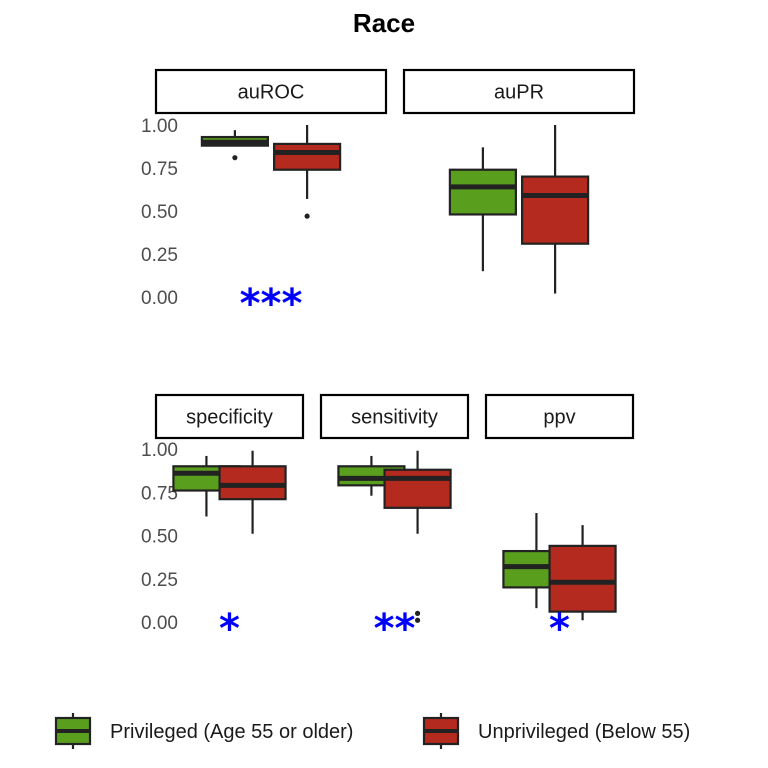  What do you see at coordinates (271, 304) in the screenshot?
I see `significance-stars: ***` at bounding box center [271, 304].